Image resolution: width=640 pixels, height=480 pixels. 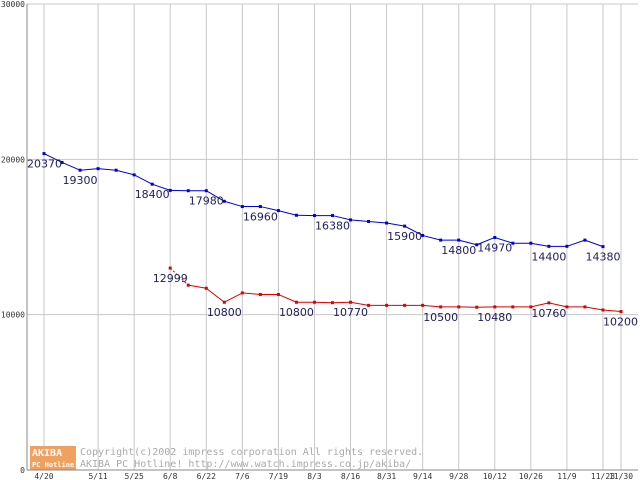 I want to click on data-label: 10480, so click(x=494, y=317).